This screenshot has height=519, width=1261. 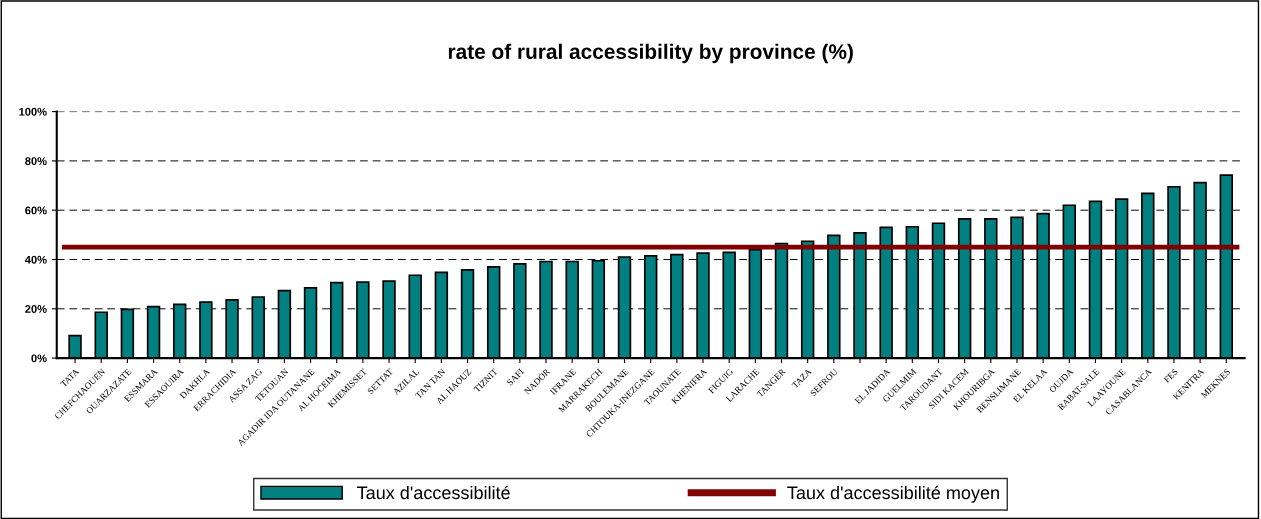 What do you see at coordinates (893, 494) in the screenshot?
I see `legend-label: Taux d'accessibilité moyen` at bounding box center [893, 494].